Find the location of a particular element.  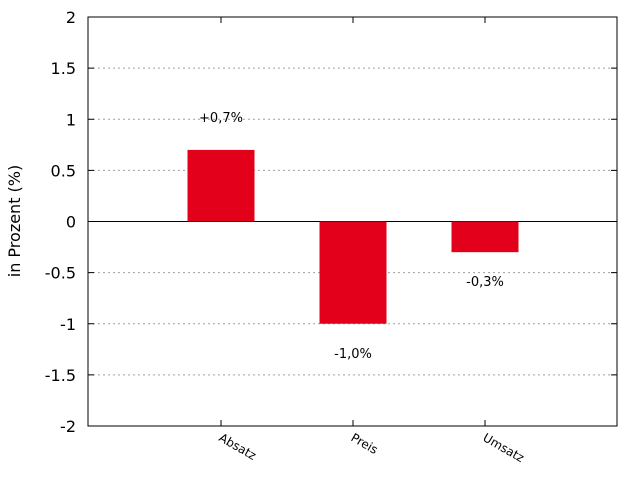

y-tick-label: -0.5 is located at coordinates (60, 273).